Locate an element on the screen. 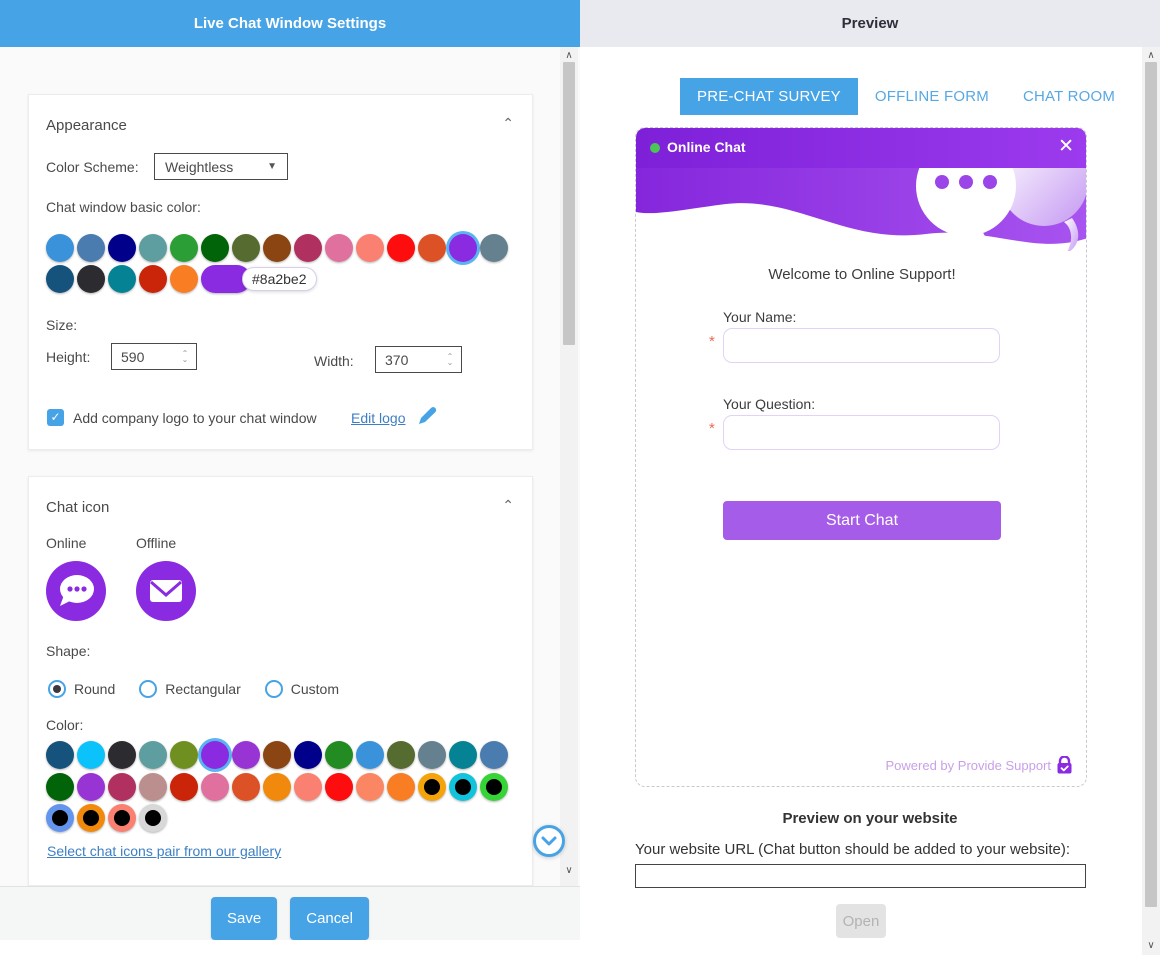 The width and height of the screenshot is (1160, 955). tab-pre-chat-survey: PRE-CHAT SURVEY is located at coordinates (769, 96).